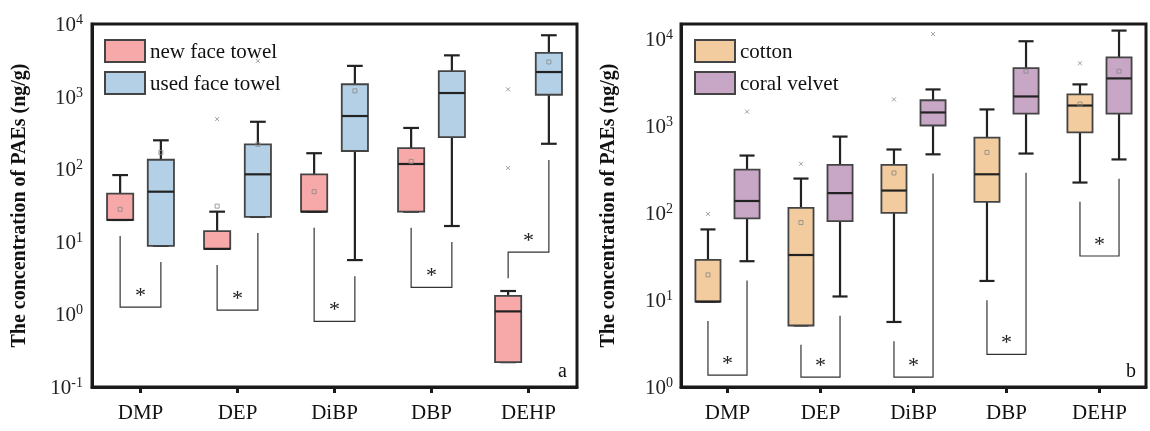 The image size is (1150, 431). I want to click on y-tick-label: 10$^{-1}$, so click(66, 386).